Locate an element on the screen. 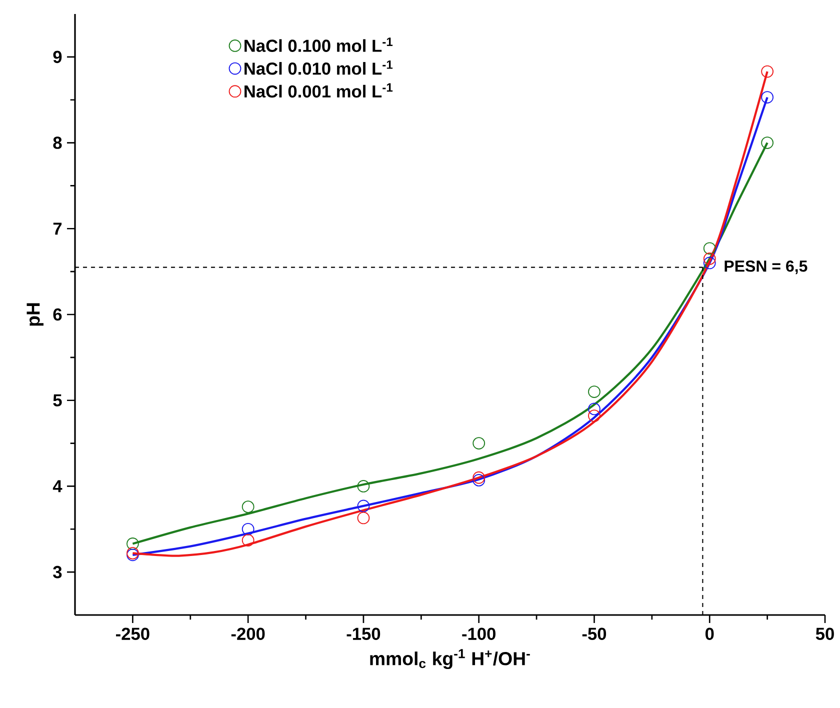 The width and height of the screenshot is (840, 708). ref-line-label: PESN = 6,5 is located at coordinates (766, 267).